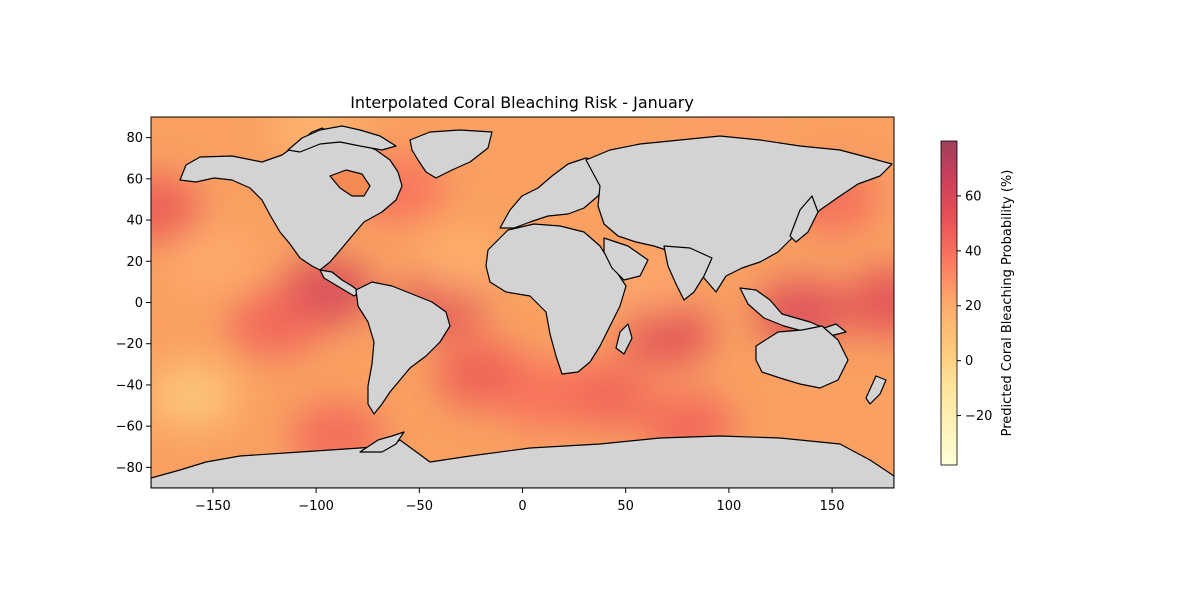 The width and height of the screenshot is (1200, 600). Describe the element at coordinates (832, 506) in the screenshot. I see `x-tick-label: 150` at that location.